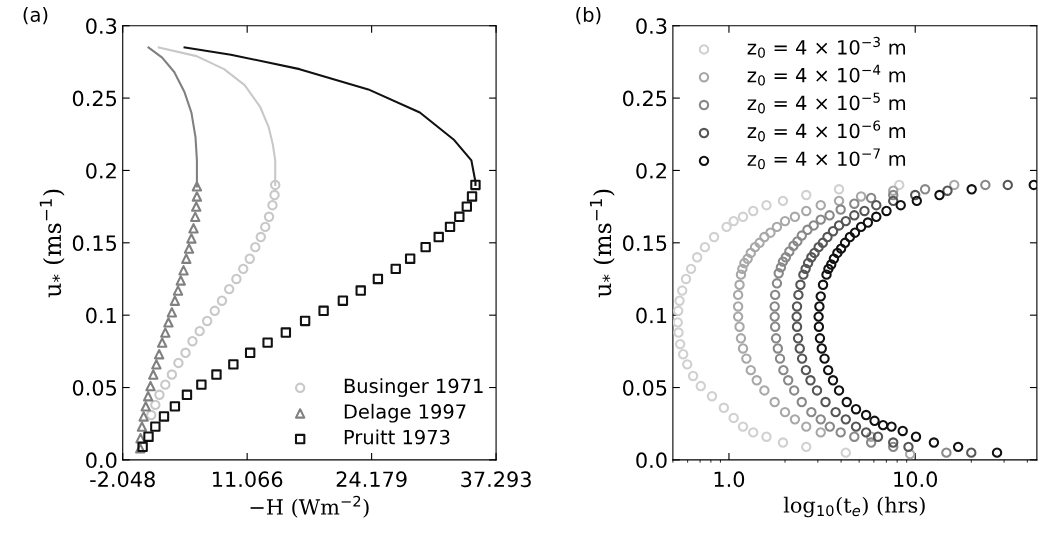  What do you see at coordinates (35, 15) in the screenshot?
I see `text: (a)` at bounding box center [35, 15].